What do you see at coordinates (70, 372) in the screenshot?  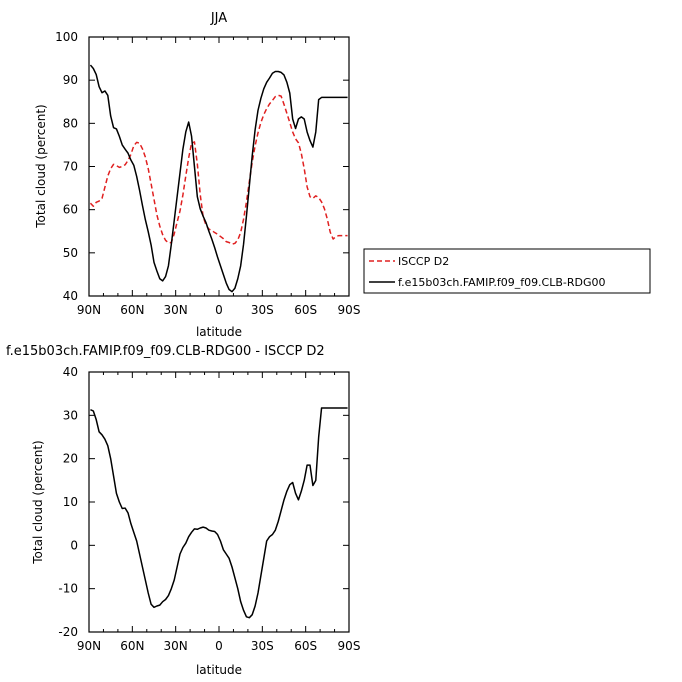 I see `bottom-y-tick-label: 40` at bounding box center [70, 372].